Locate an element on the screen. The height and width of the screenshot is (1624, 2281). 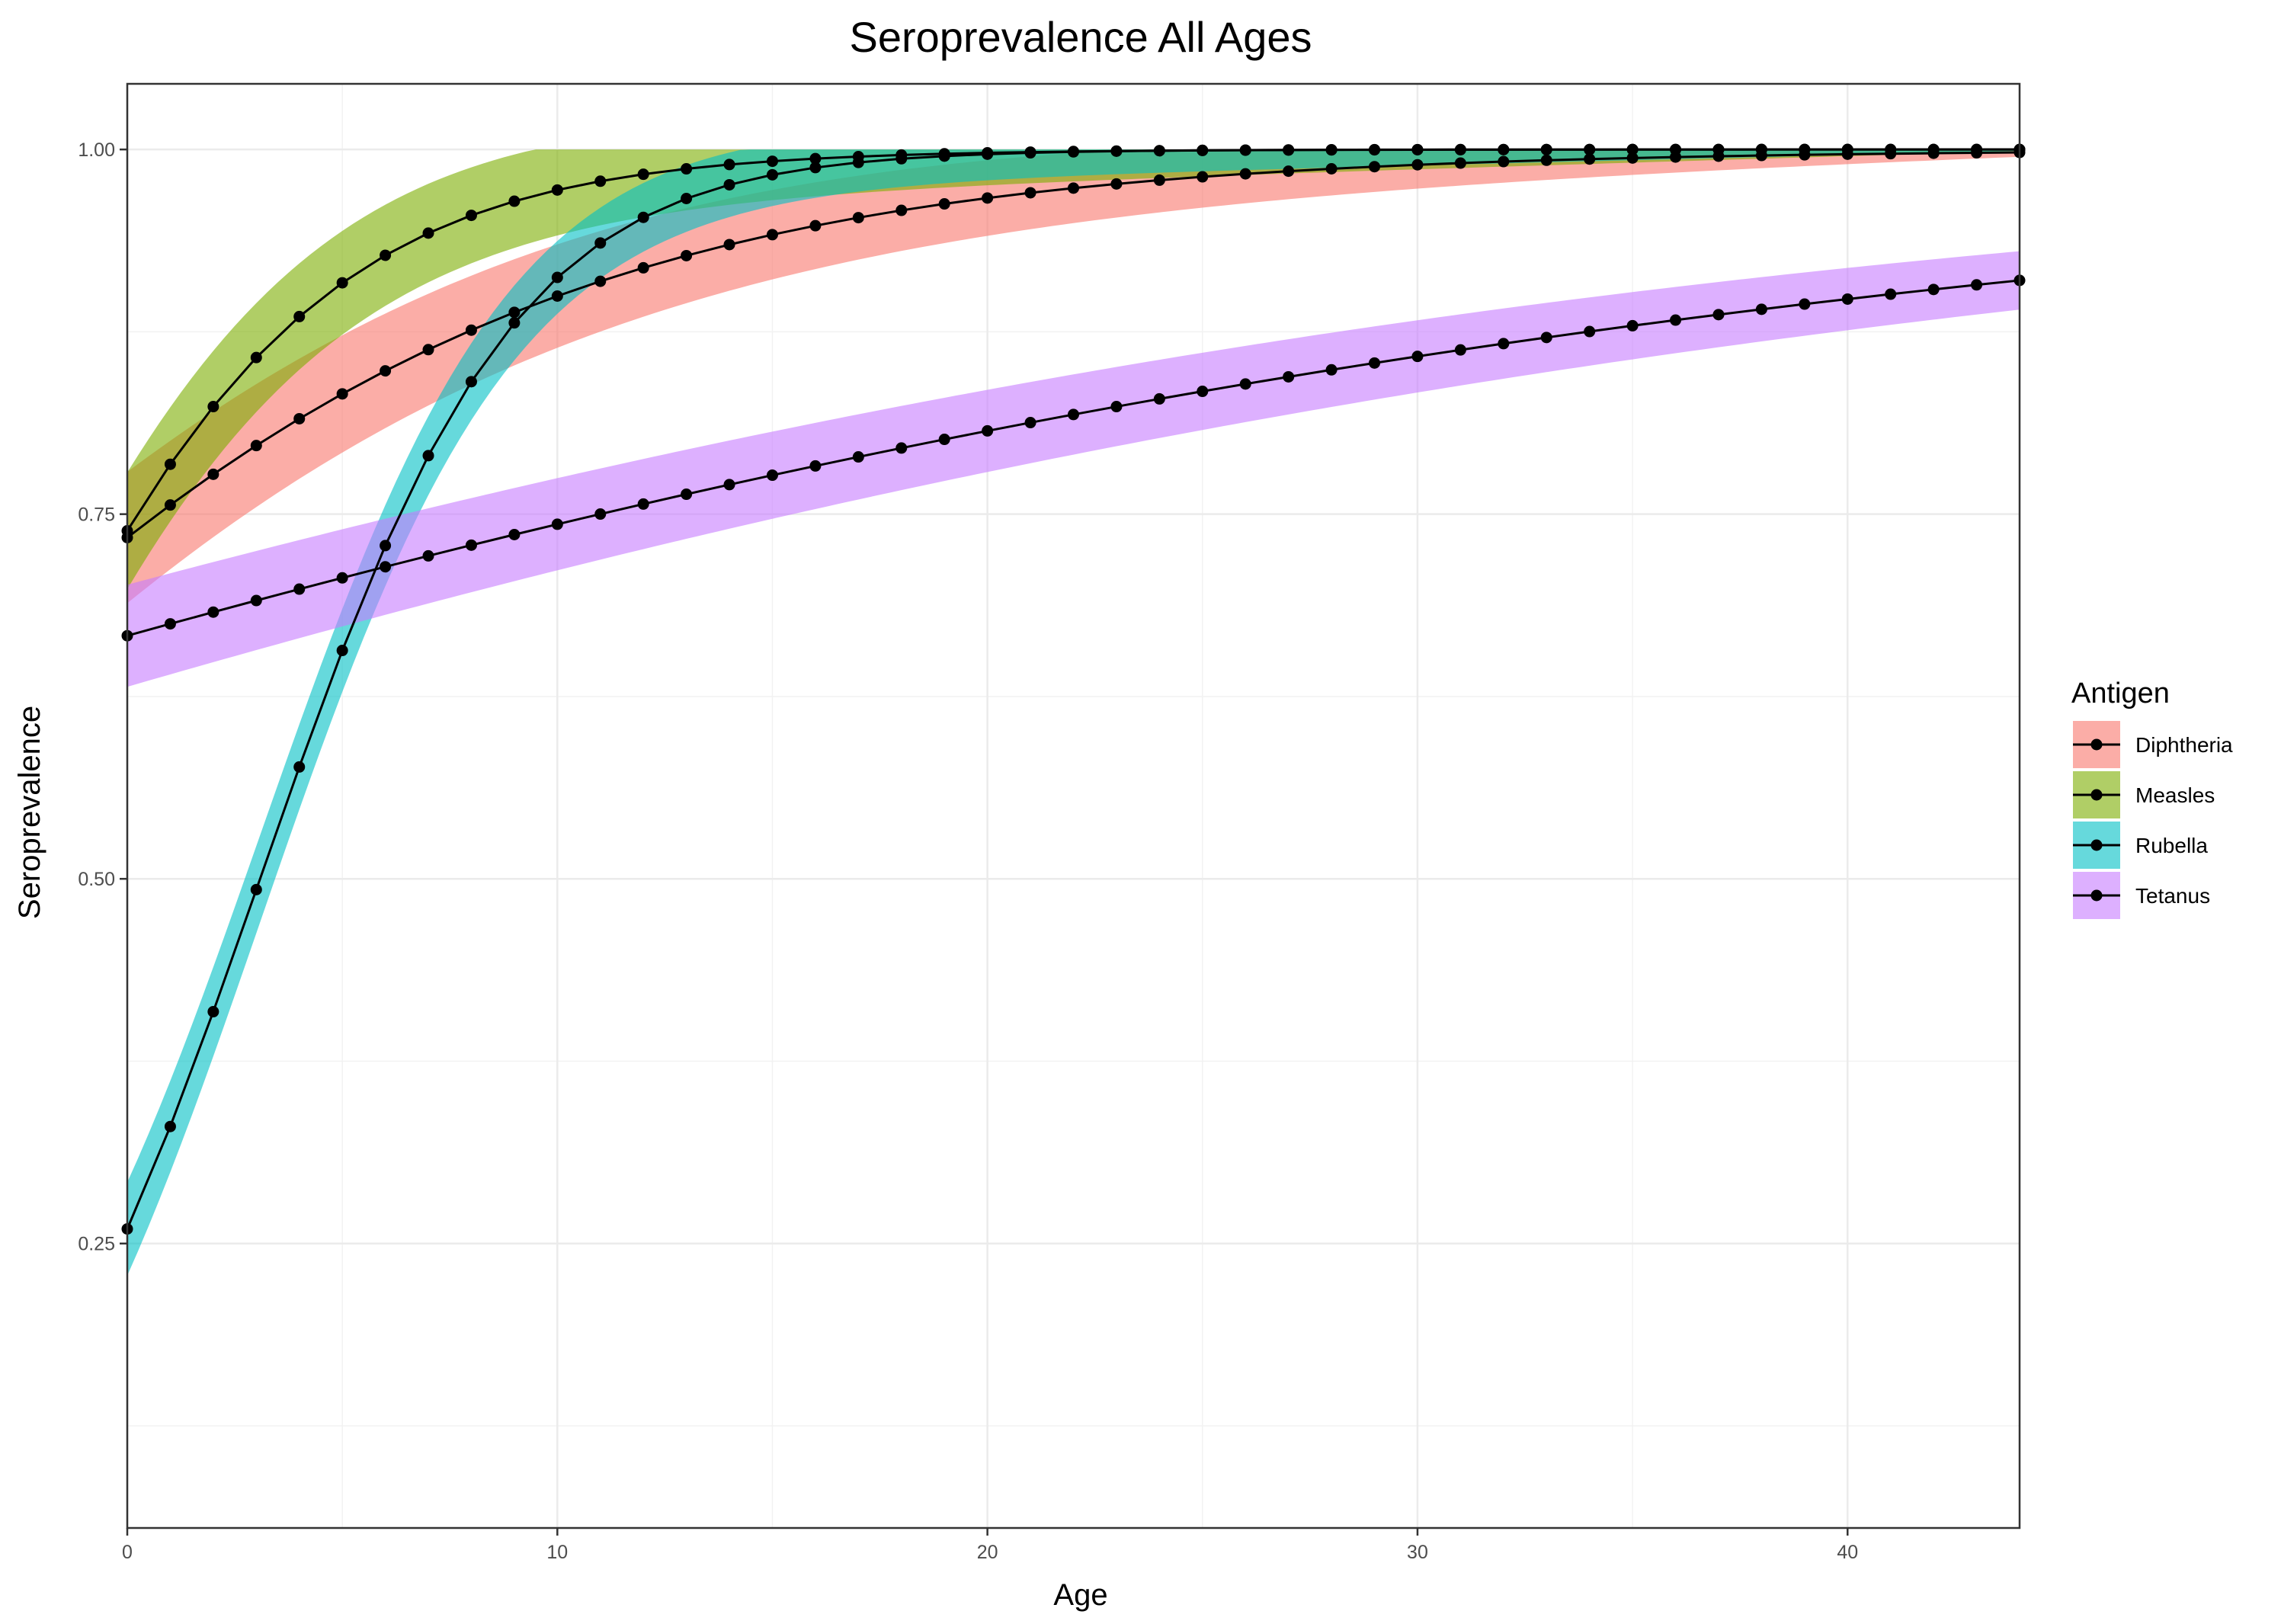
chart-title: Seroprevalence All Ages is located at coordinates (1080, 37).